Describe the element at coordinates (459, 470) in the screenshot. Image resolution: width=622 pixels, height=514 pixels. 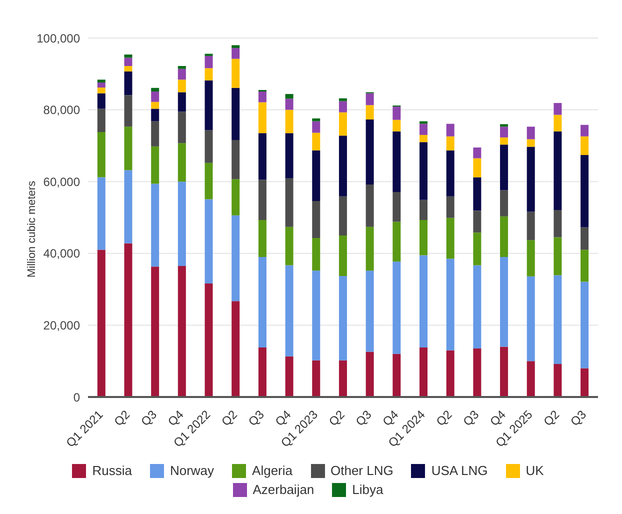
I see `legend-label: USA LNG` at that location.